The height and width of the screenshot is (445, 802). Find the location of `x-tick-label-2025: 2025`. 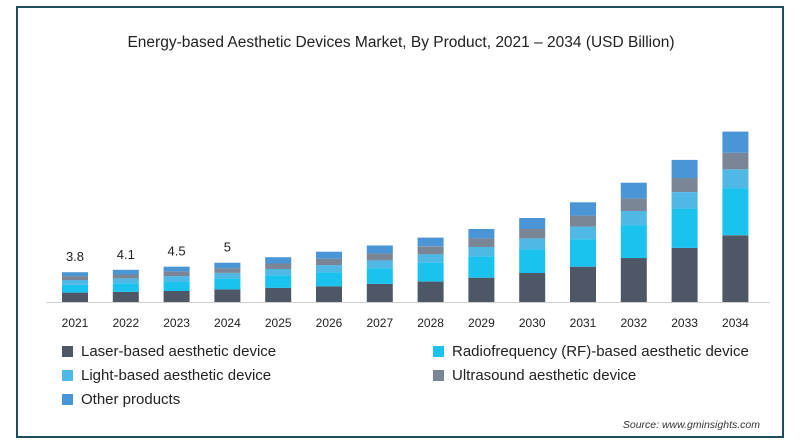

x-tick-label-2025: 2025 is located at coordinates (278, 323).